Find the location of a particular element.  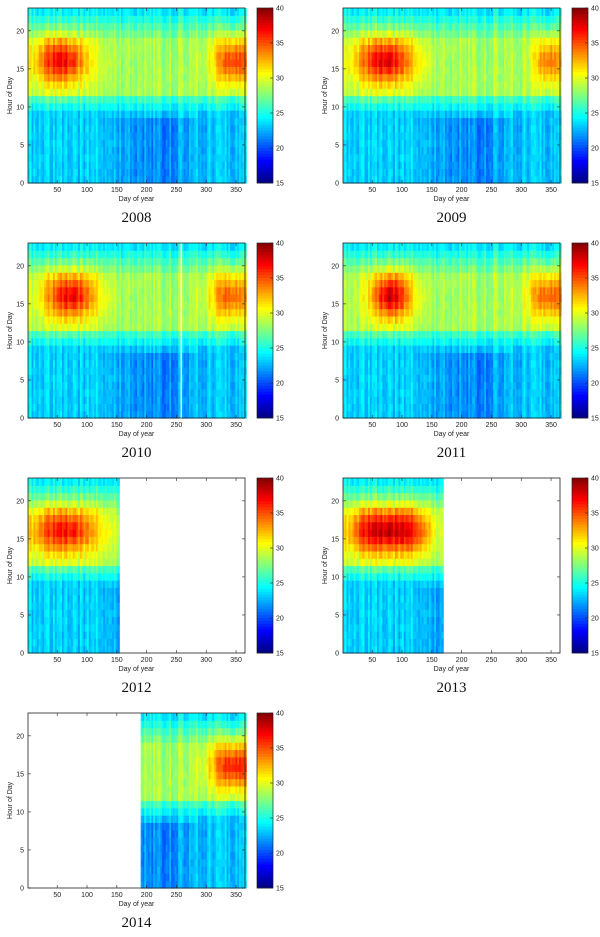

x-tick-label: 350 is located at coordinates (236, 190).